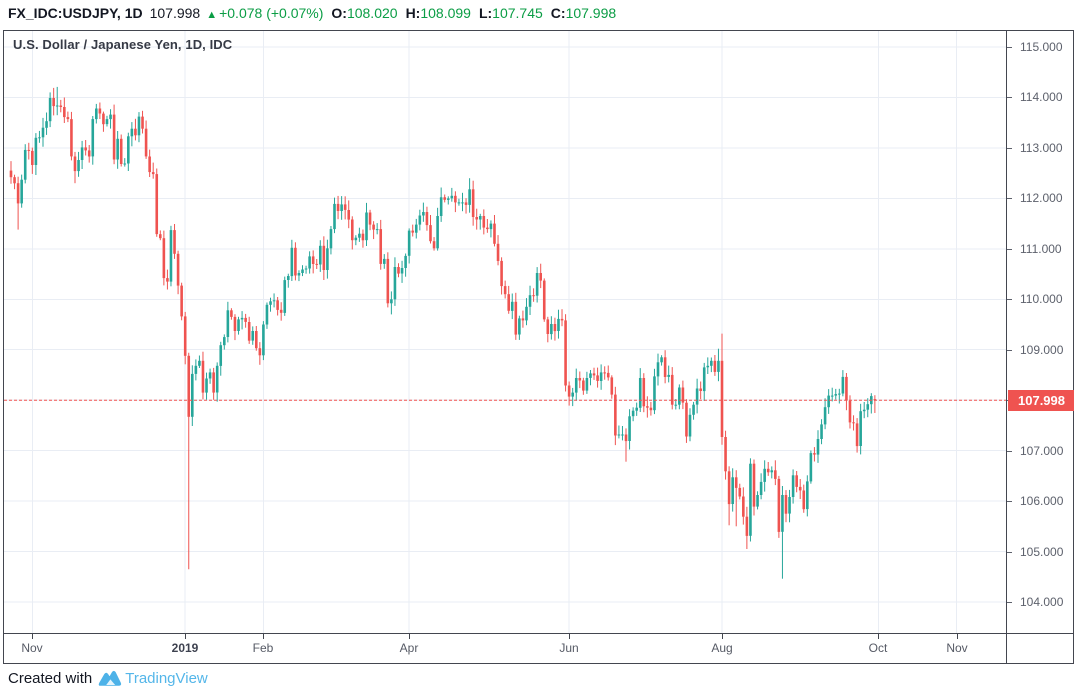 The height and width of the screenshot is (693, 1076). Describe the element at coordinates (413, 13) in the screenshot. I see `high-label: H:` at that location.